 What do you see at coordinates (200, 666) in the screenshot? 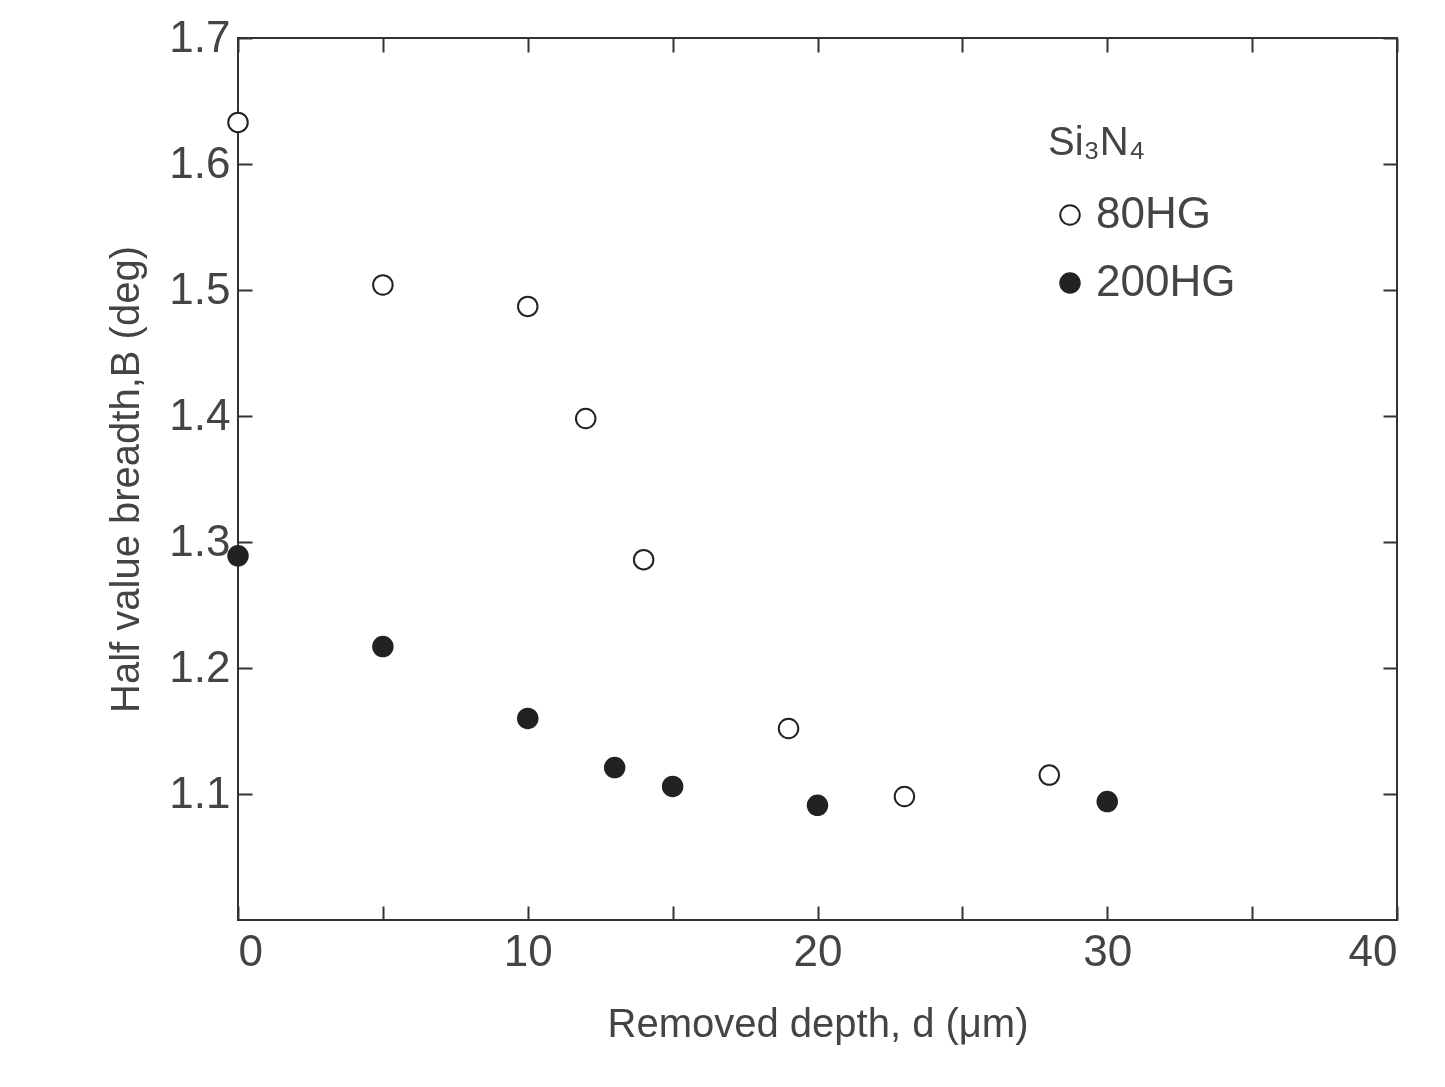
I see `y-tick-label: 1.2` at bounding box center [200, 666].